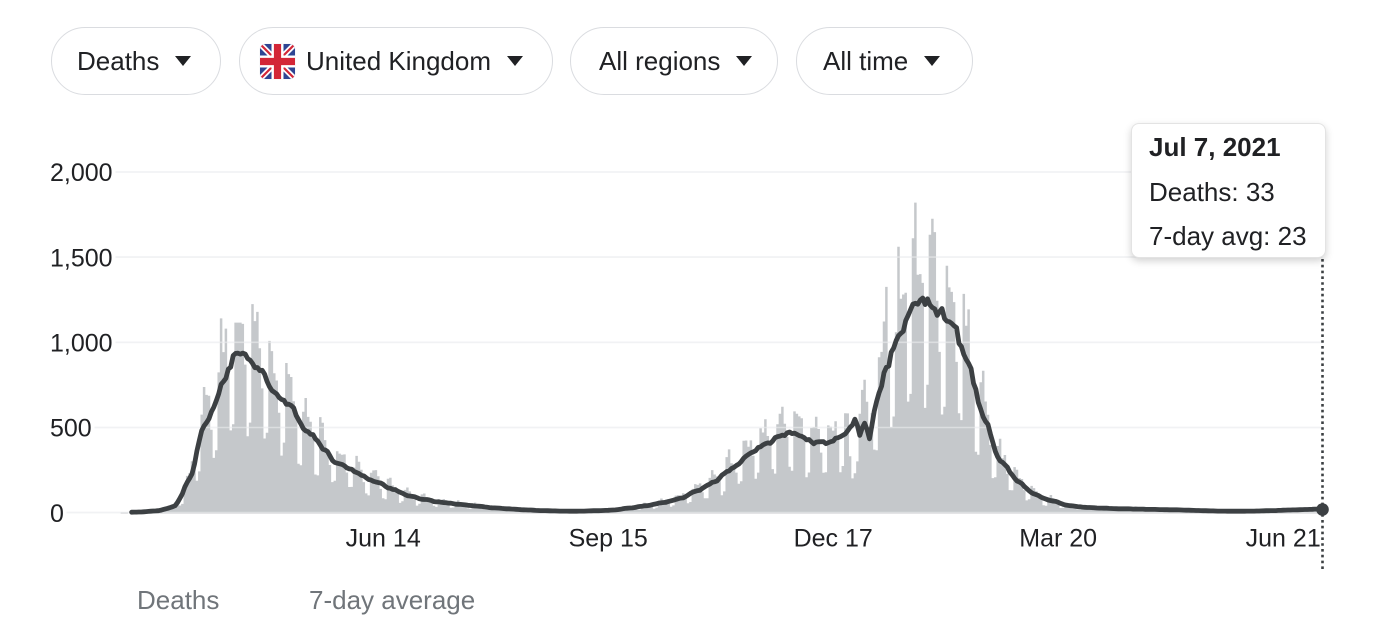  I want to click on svg-text: Dec 17, so click(833, 539).